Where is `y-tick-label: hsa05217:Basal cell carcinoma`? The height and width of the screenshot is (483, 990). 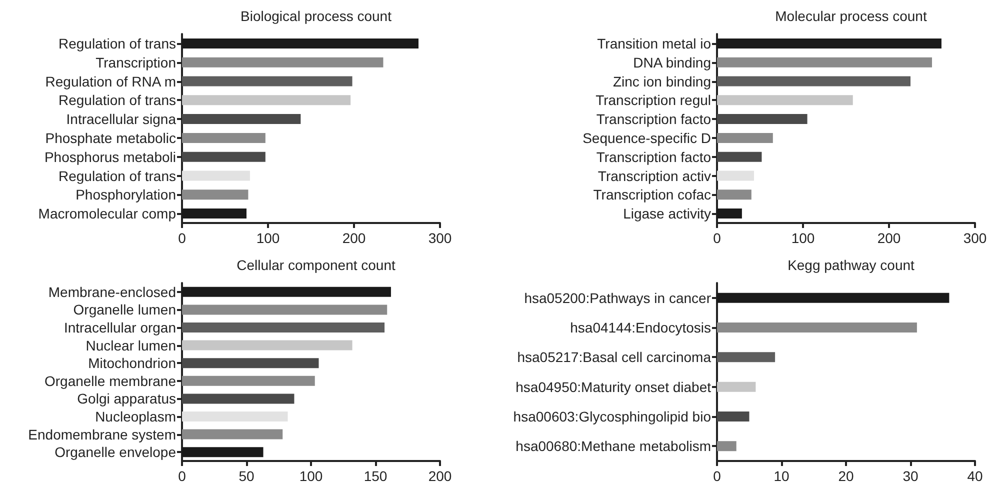 y-tick-label: hsa05217:Basal cell carcinoma is located at coordinates (614, 357).